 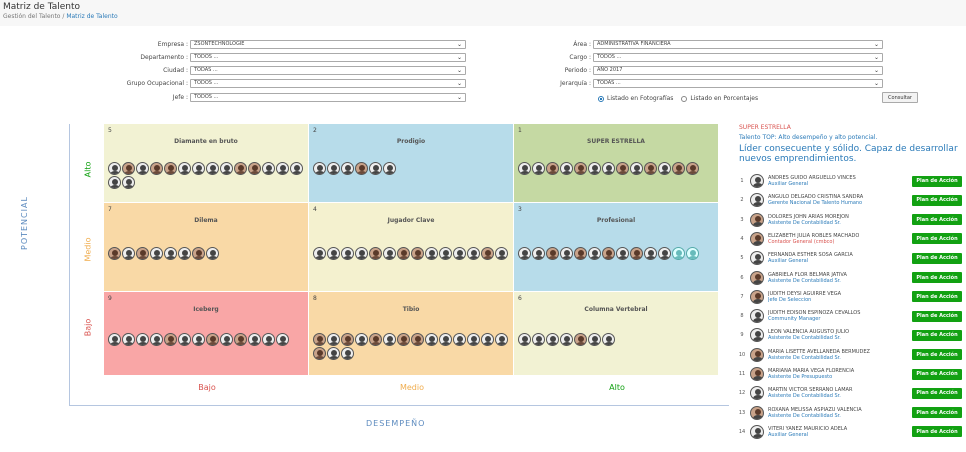 What do you see at coordinates (601, 98) in the screenshot?
I see `radio-fotografias` at bounding box center [601, 98].